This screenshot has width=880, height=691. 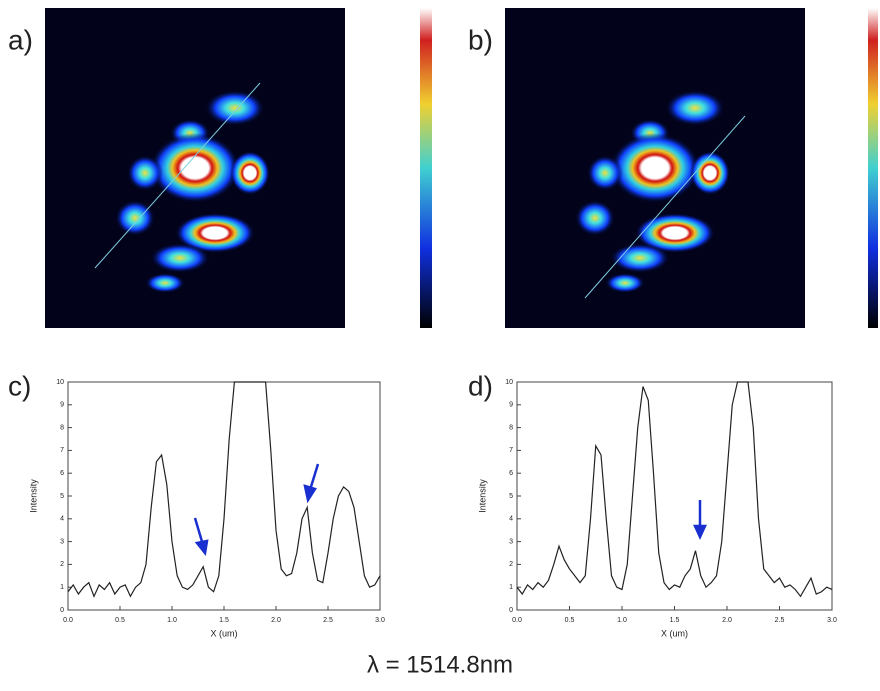 I want to click on panel-label: d), so click(x=480, y=385).